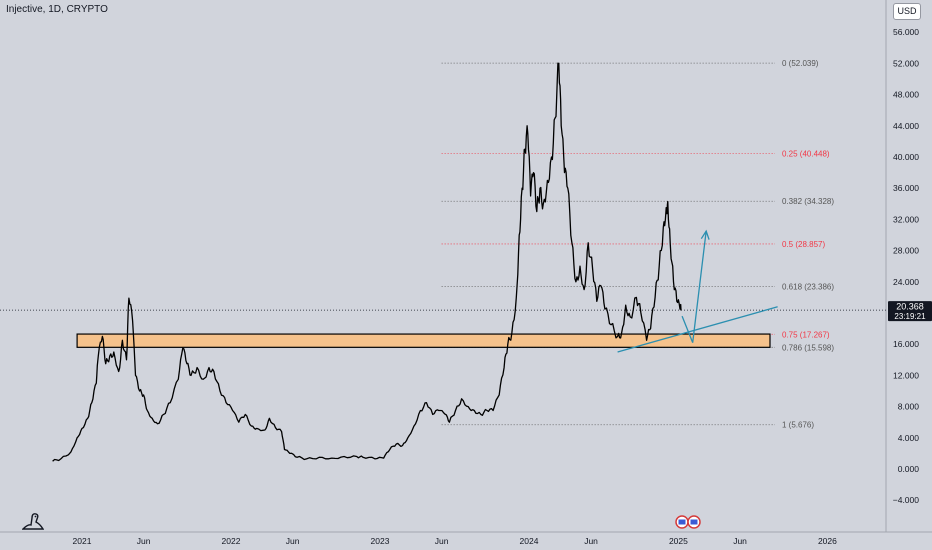 This screenshot has width=932, height=550. Describe the element at coordinates (906, 251) in the screenshot. I see `y-tick-label: 28.000` at that location.